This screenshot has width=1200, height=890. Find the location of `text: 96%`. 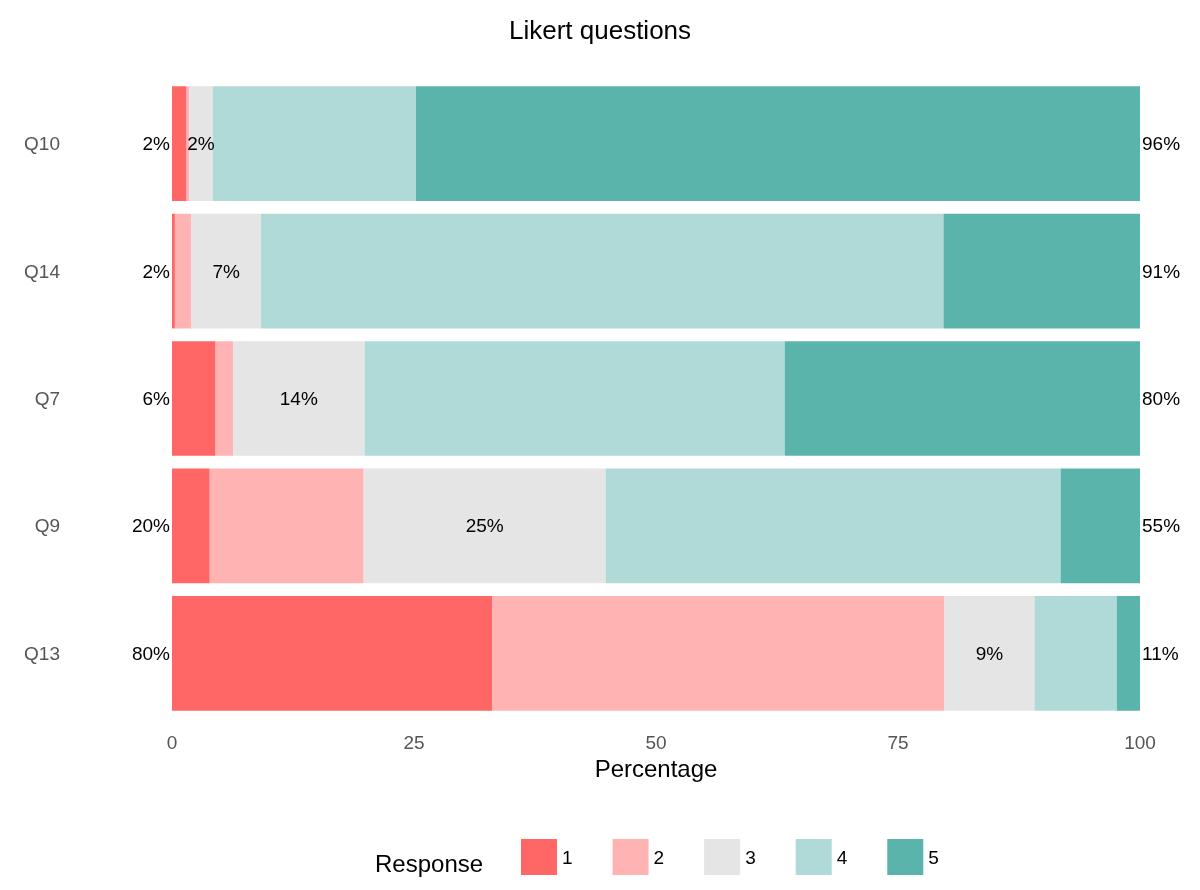

text: 96% is located at coordinates (1161, 144).